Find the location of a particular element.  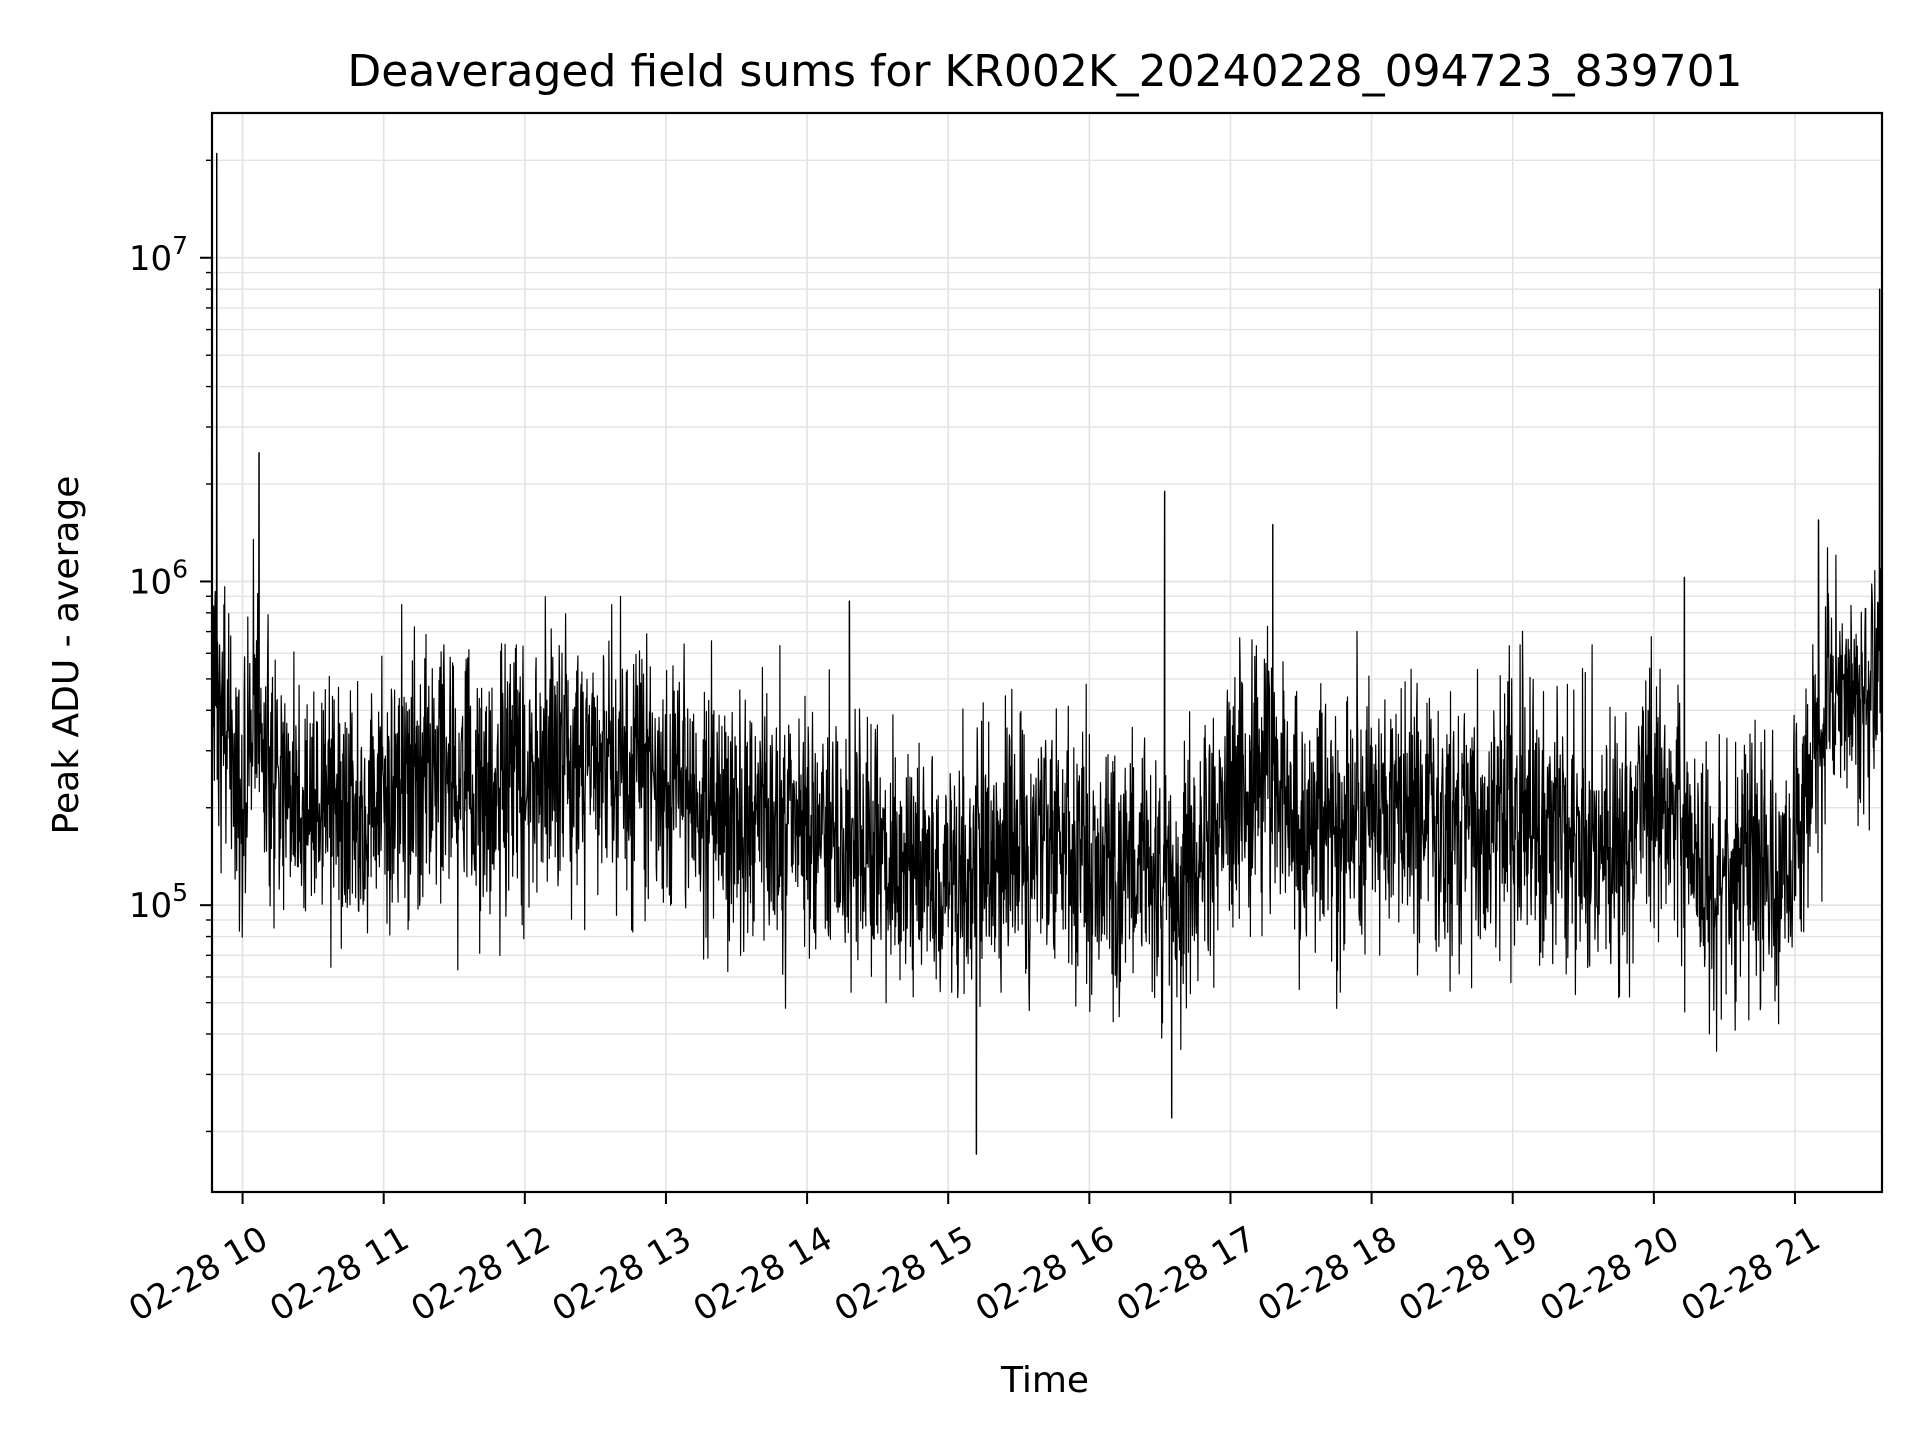

x-axis-label: Time is located at coordinates (1044, 1380).